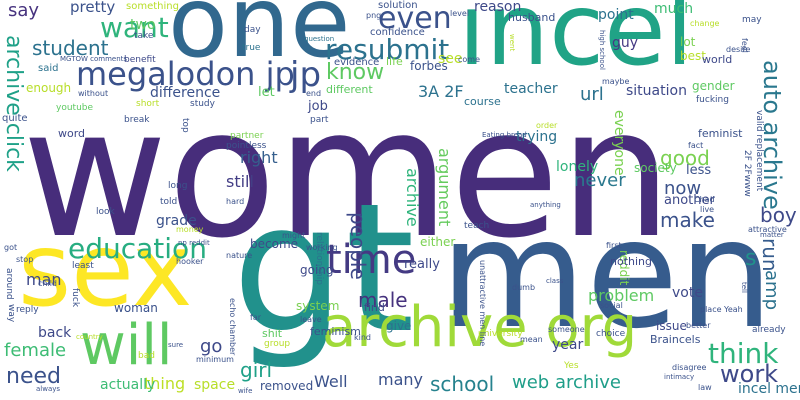 This screenshot has width=800, height=400. Describe the element at coordinates (477, 226) in the screenshot. I see `word-teach: teach` at that location.